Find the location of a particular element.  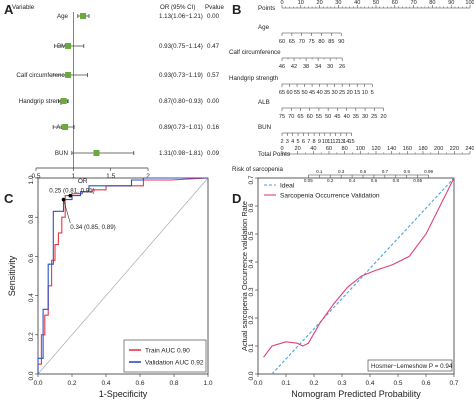

nomogram-tick-label: 2 is located at coordinates (281, 142).